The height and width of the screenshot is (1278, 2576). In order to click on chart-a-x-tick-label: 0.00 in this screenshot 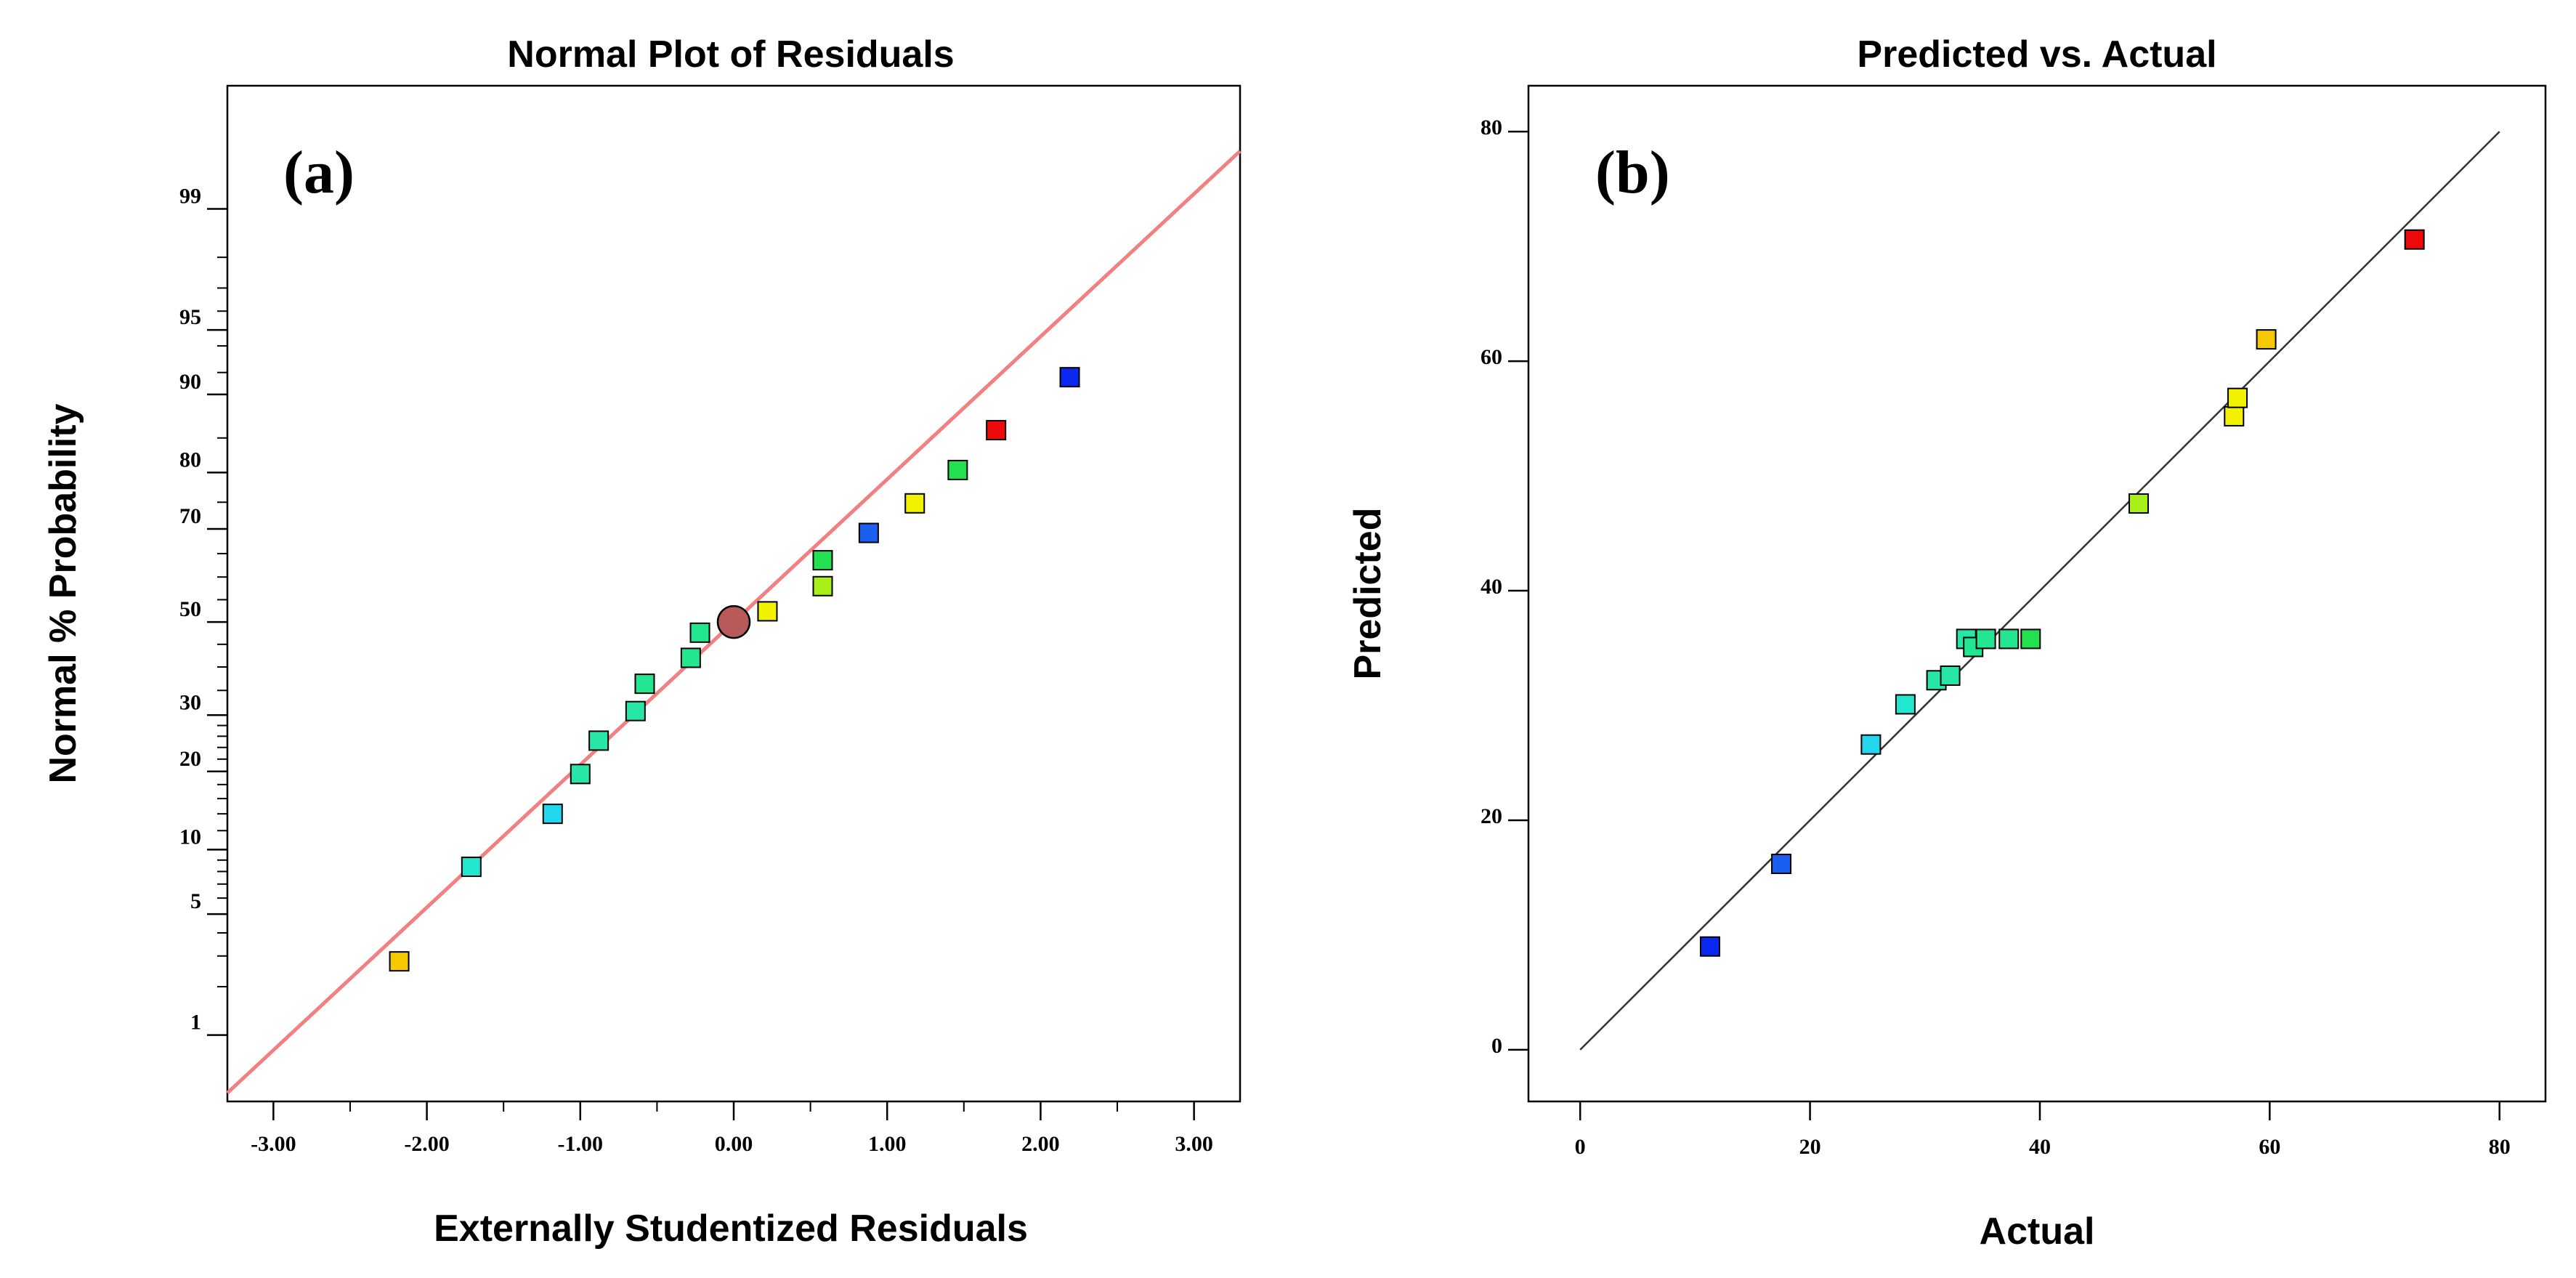, I will do `click(734, 1144)`.